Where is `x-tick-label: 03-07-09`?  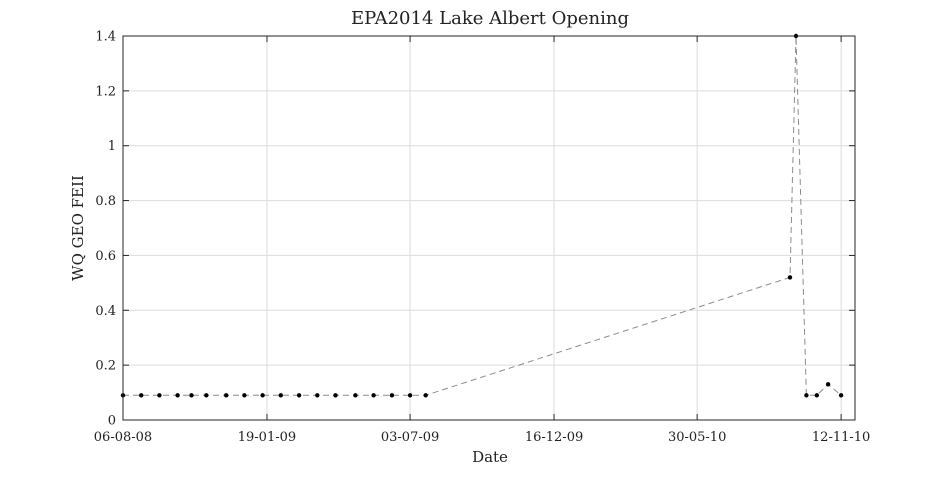
x-tick-label: 03-07-09 is located at coordinates (410, 437).